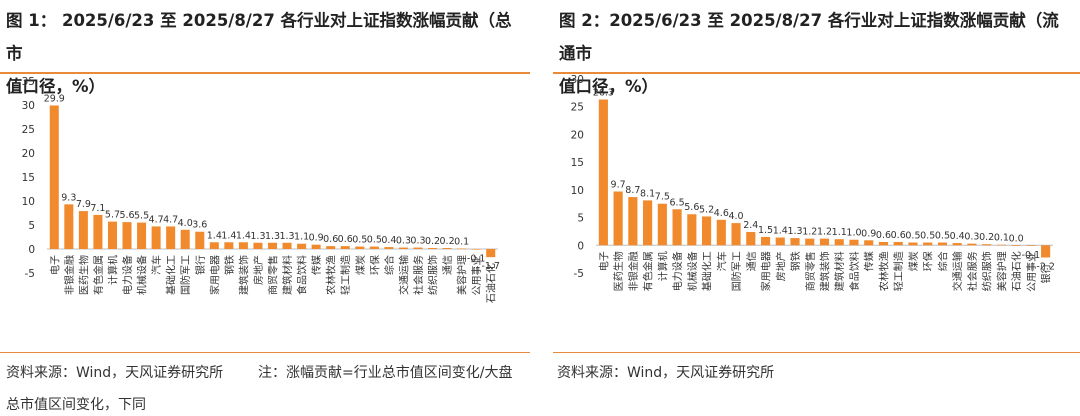 This screenshot has width=1080, height=416. What do you see at coordinates (68, 197) in the screenshot?
I see `data-label: 9.3` at bounding box center [68, 197].